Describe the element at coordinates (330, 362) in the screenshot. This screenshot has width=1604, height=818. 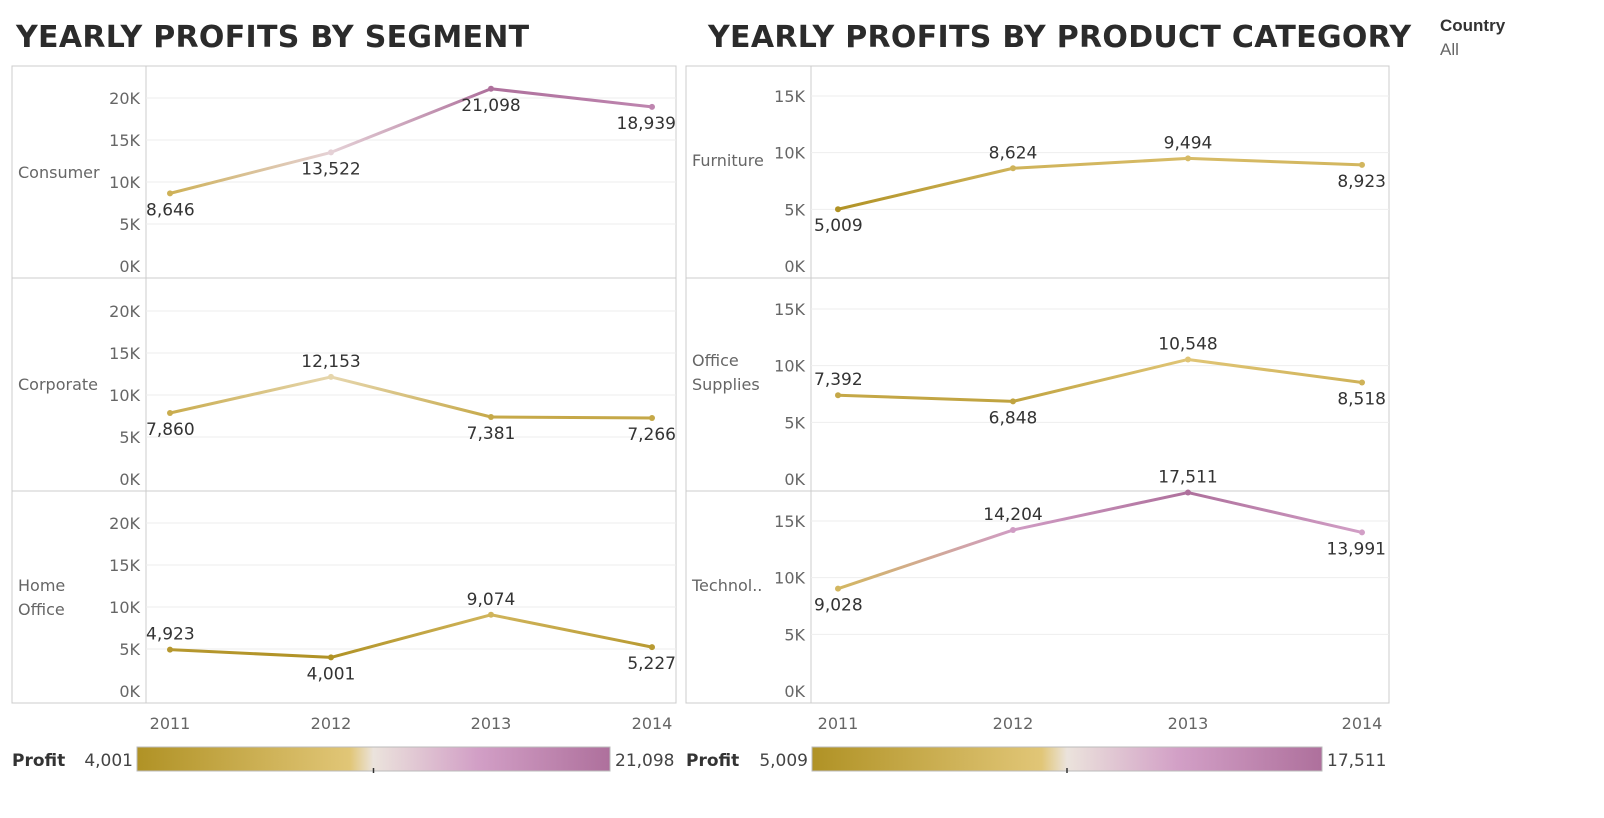
I see `data-label: 12,153` at that location.